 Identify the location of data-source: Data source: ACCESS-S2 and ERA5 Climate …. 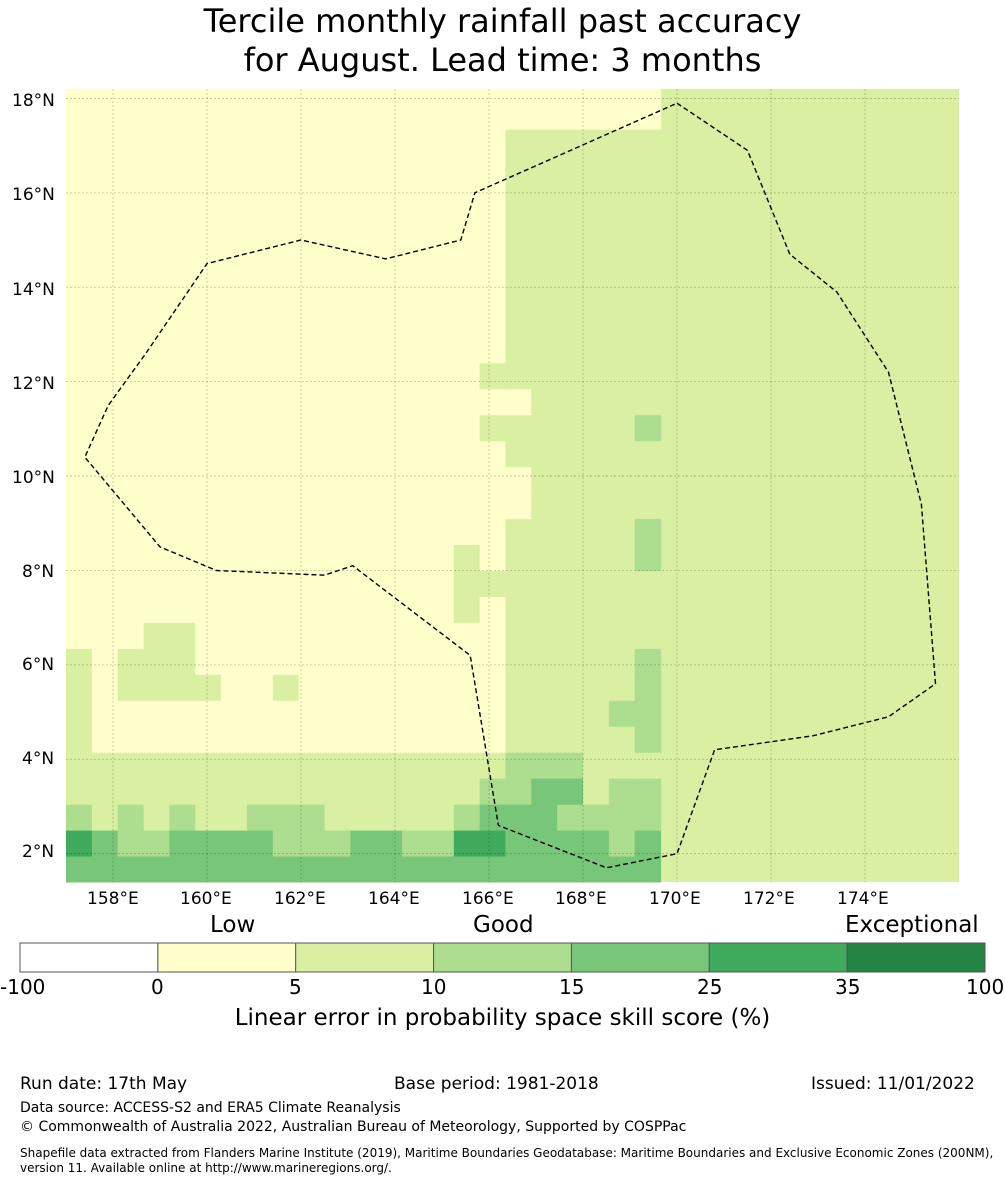
(210, 1108).